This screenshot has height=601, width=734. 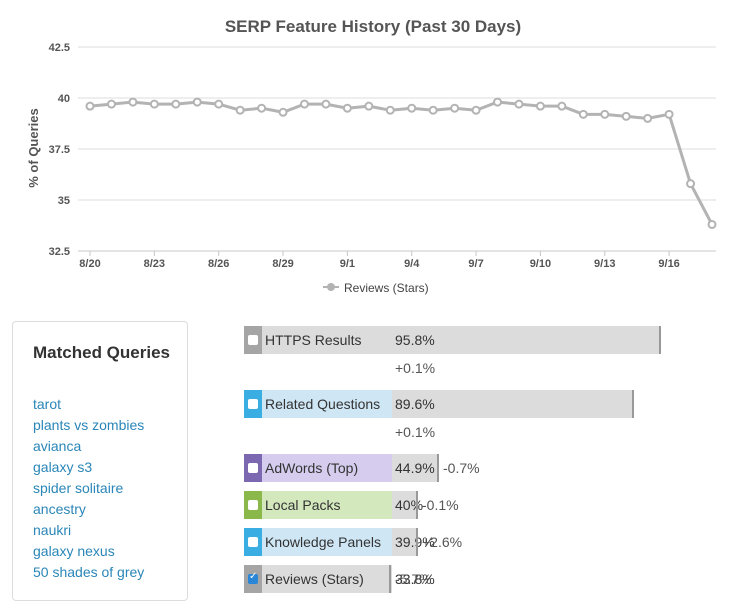 I want to click on query-link: spider solitaire, so click(x=78, y=488).